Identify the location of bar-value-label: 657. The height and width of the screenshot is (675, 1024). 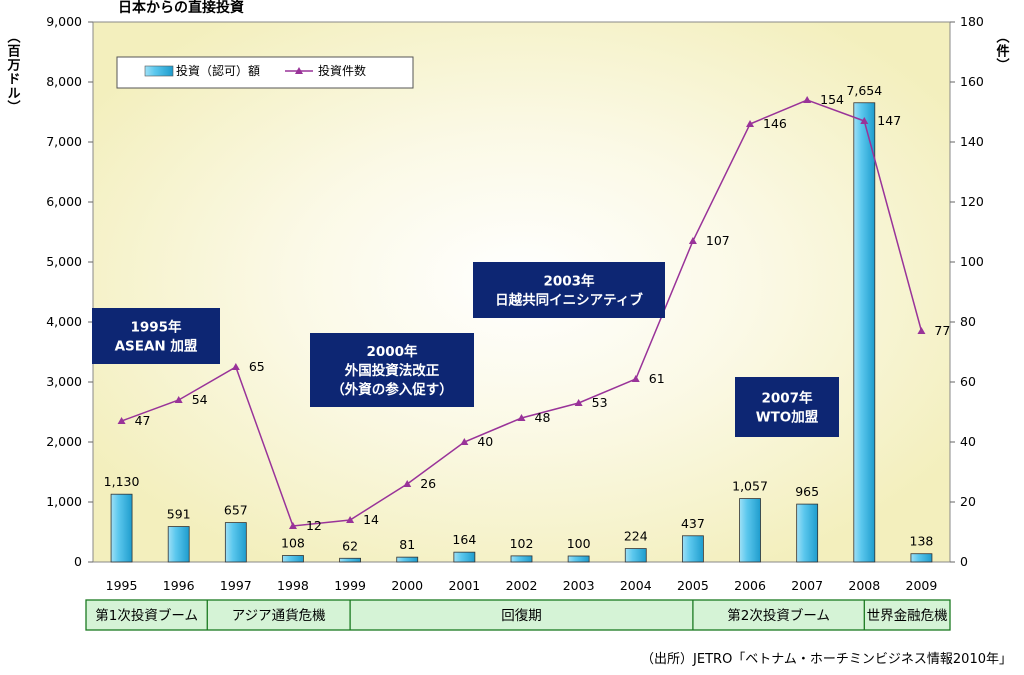
(236, 510).